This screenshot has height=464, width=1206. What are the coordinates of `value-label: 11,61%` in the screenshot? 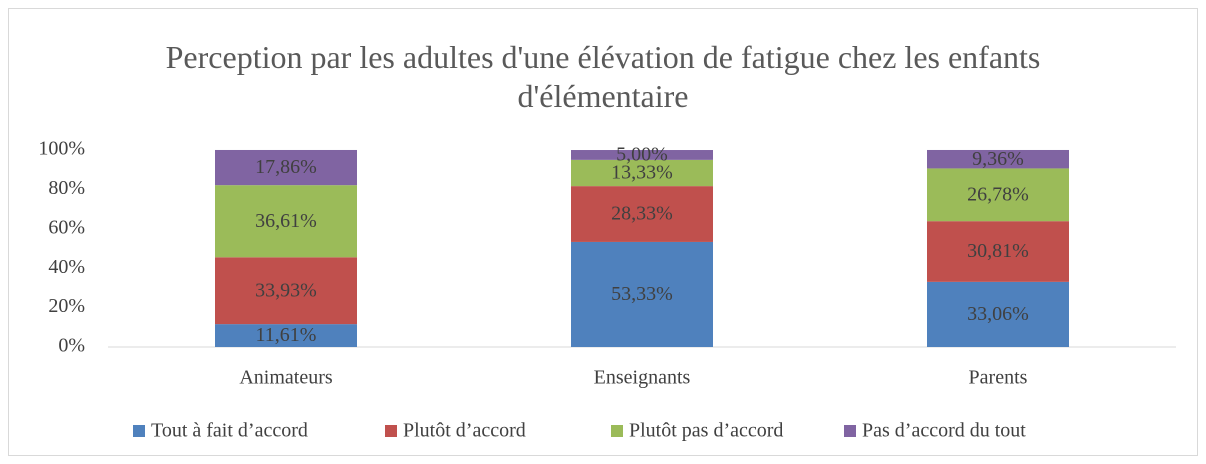 It's located at (286, 335).